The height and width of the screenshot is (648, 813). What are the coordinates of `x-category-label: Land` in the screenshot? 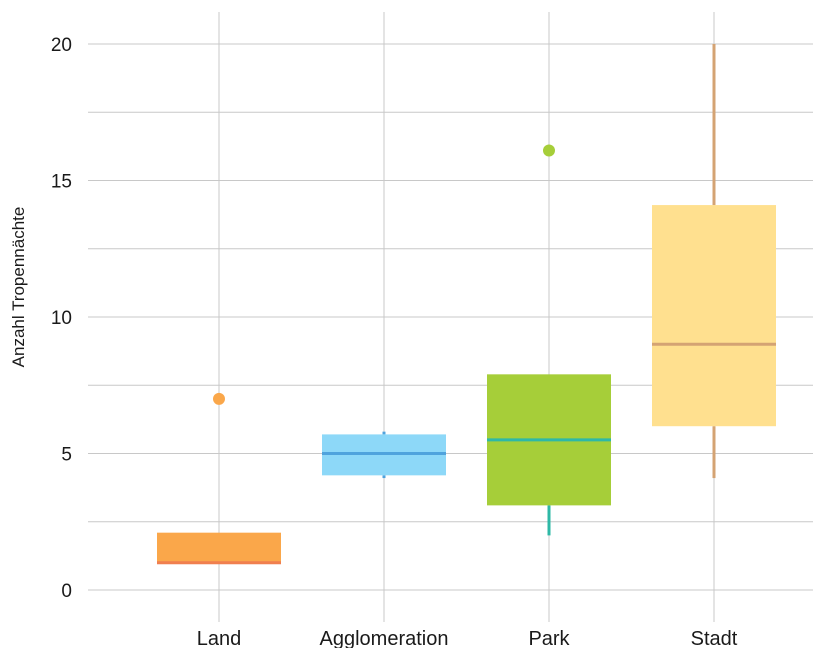 It's located at (219, 638).